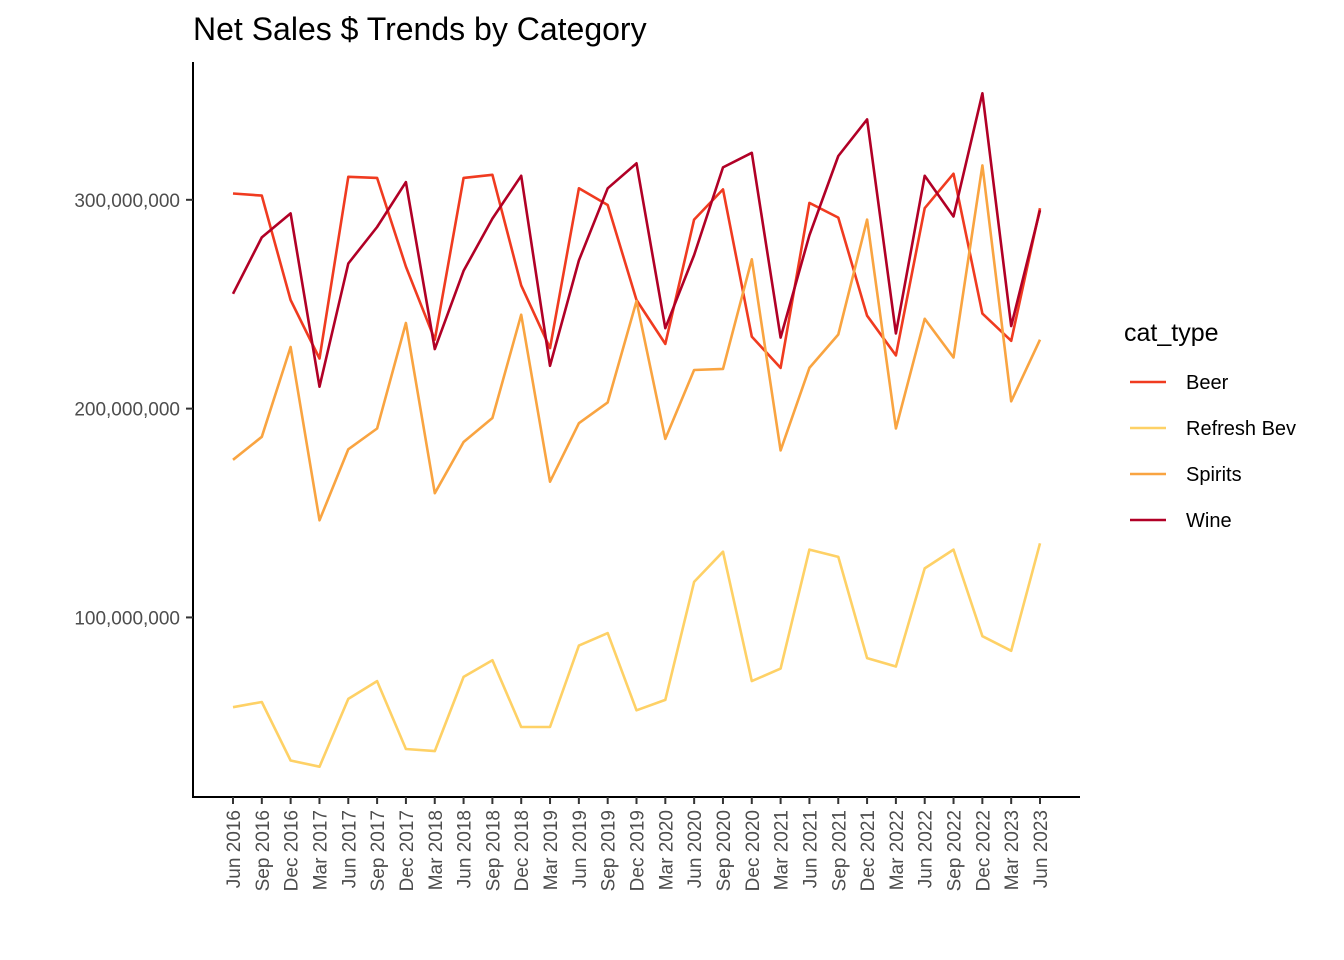 The width and height of the screenshot is (1344, 960). I want to click on x-tick-label: Dec 2022, so click(983, 850).